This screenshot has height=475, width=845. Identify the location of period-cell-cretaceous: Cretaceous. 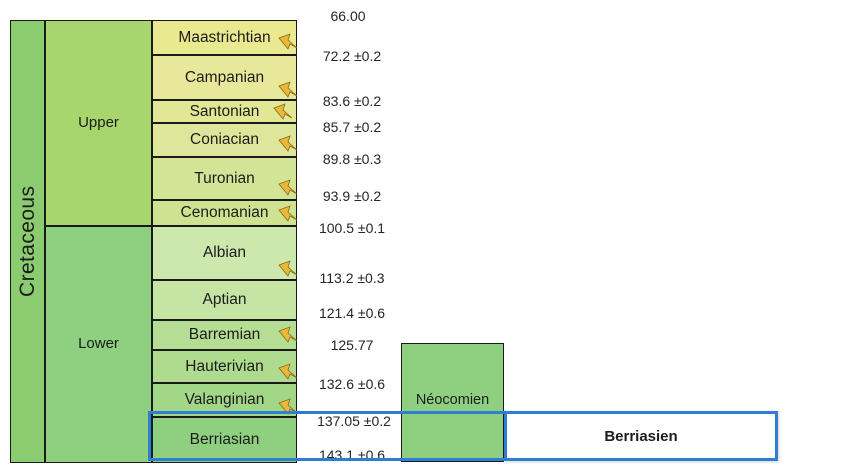
(27, 241).